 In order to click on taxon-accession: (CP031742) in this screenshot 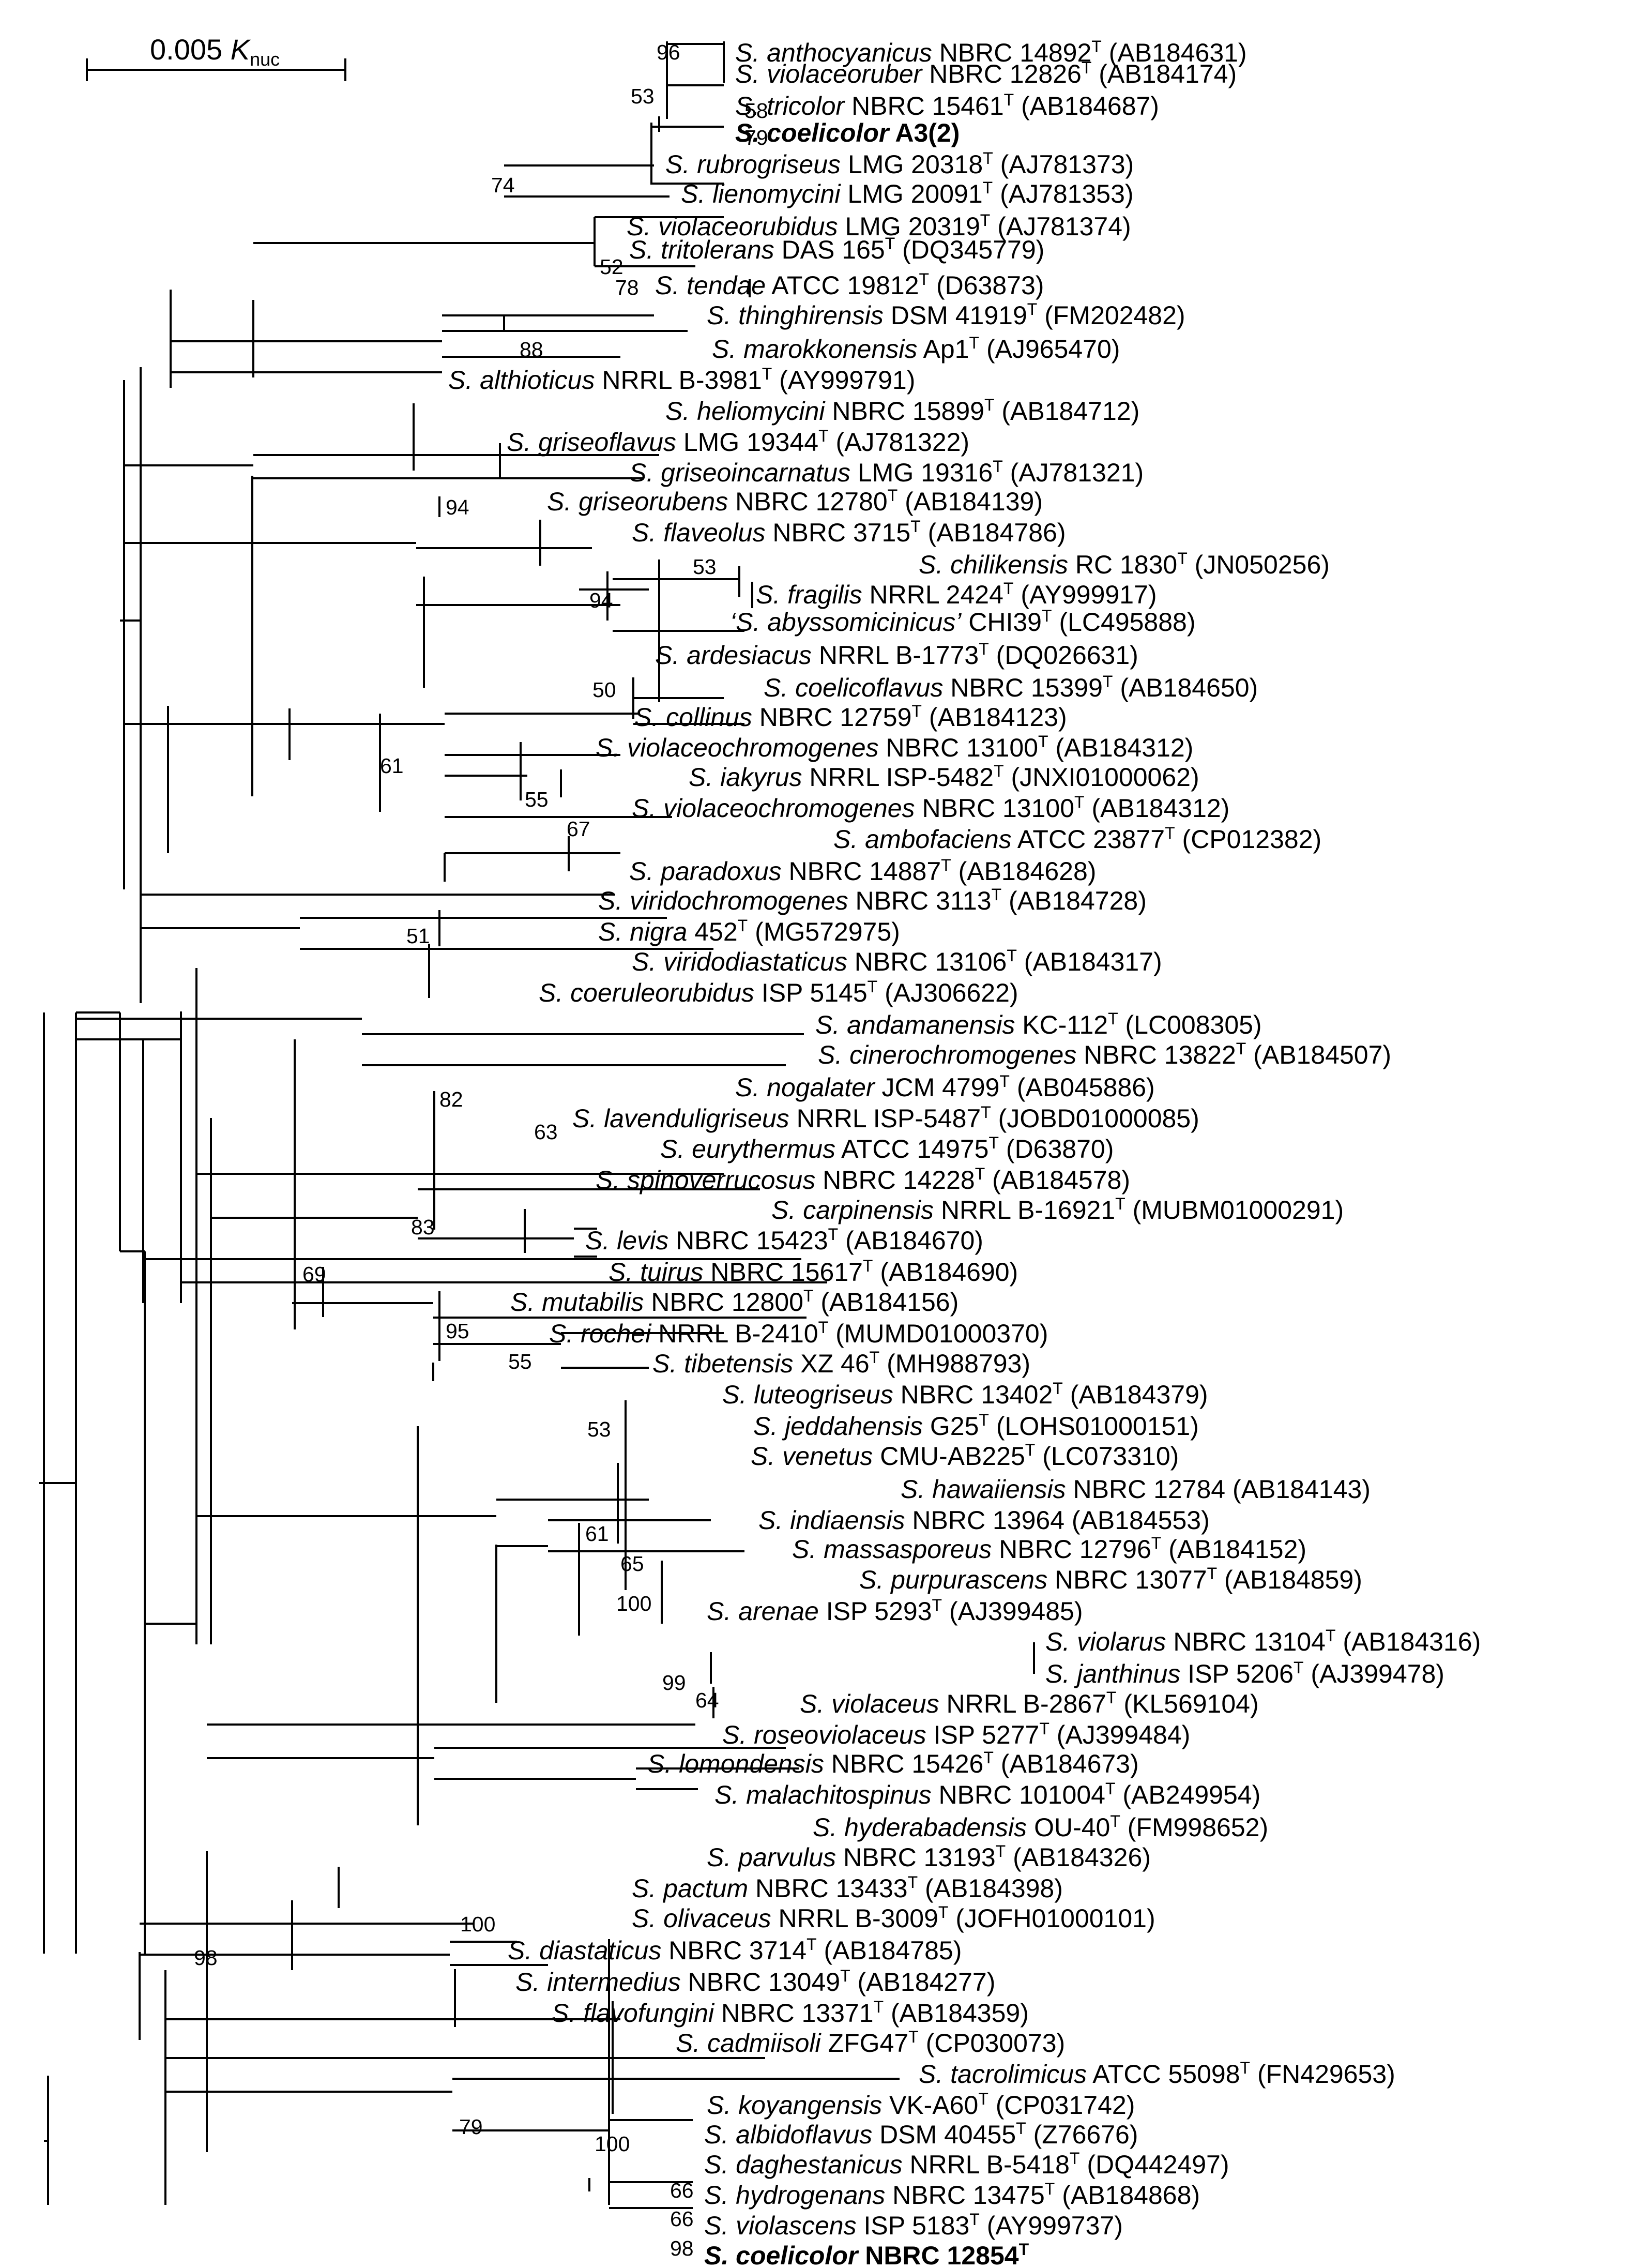, I will do `click(1061, 2105)`.